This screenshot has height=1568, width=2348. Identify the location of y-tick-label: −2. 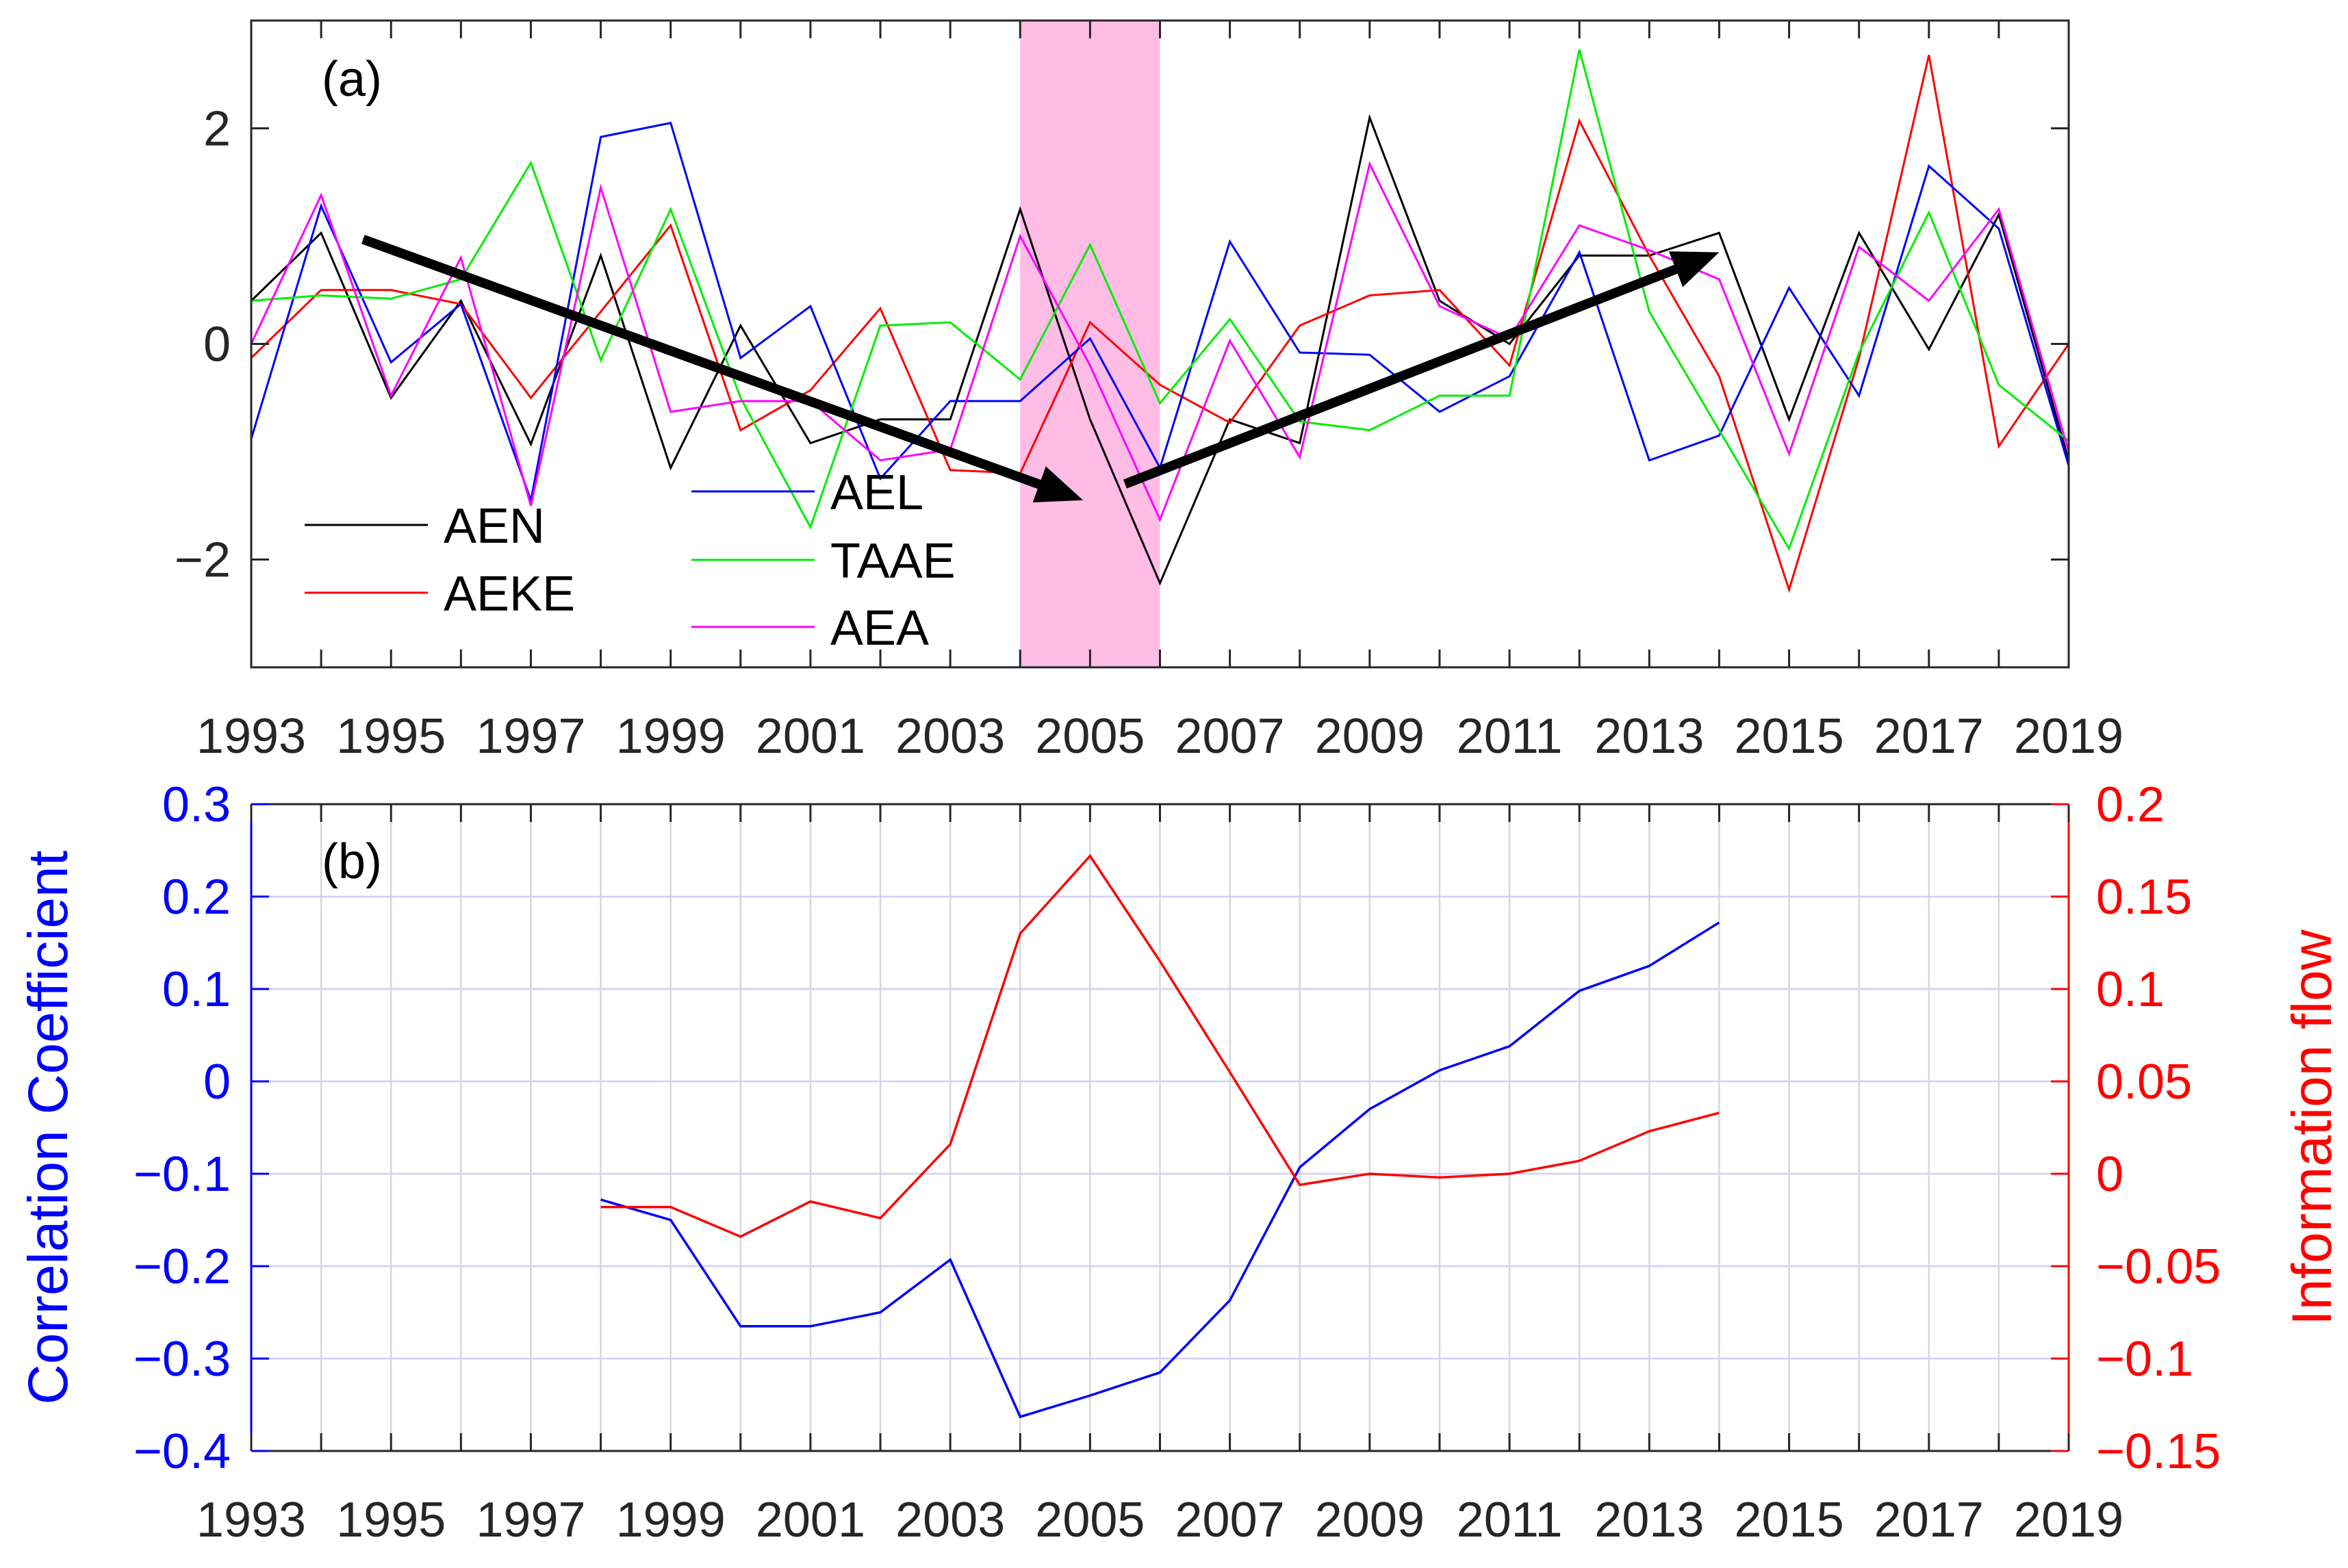
(203, 560).